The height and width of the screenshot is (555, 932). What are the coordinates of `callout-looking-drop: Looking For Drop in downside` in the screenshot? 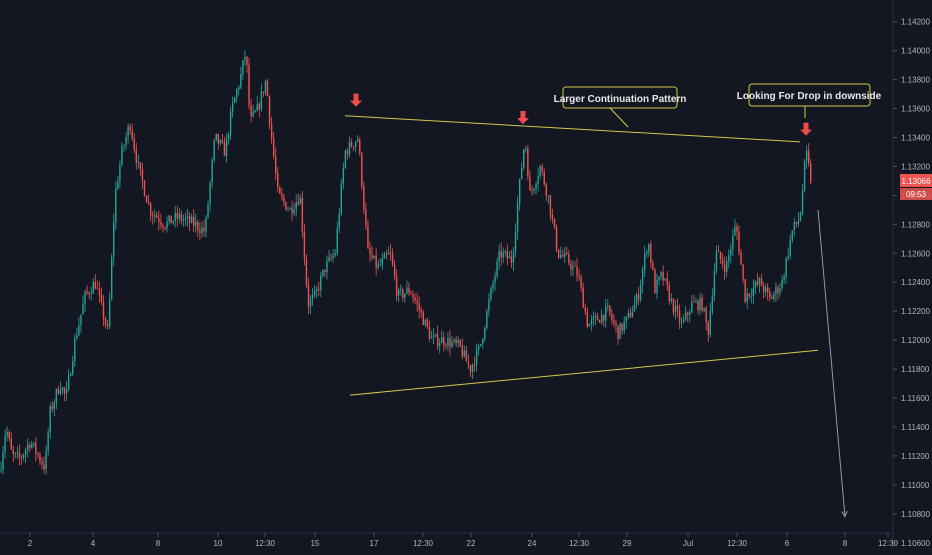 It's located at (809, 100).